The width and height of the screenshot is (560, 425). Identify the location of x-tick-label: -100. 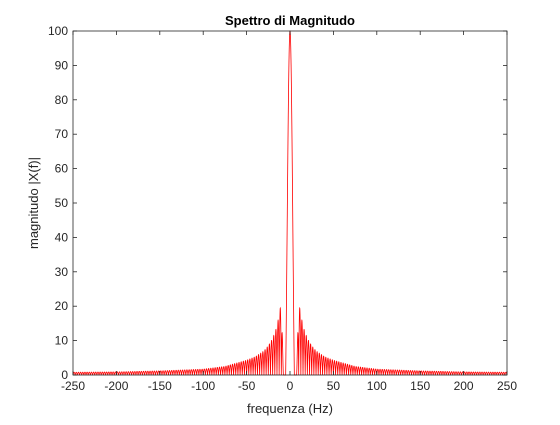
(203, 386).